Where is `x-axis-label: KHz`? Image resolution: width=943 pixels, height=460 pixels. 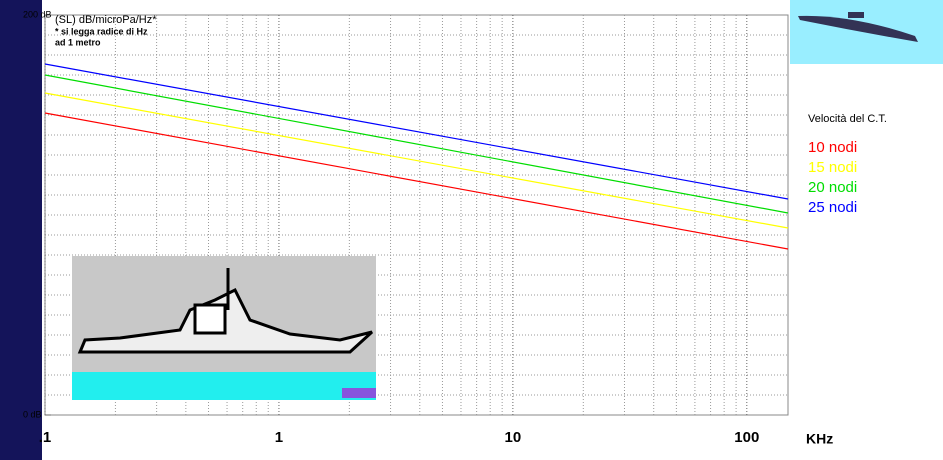 x-axis-label: KHz is located at coordinates (819, 439).